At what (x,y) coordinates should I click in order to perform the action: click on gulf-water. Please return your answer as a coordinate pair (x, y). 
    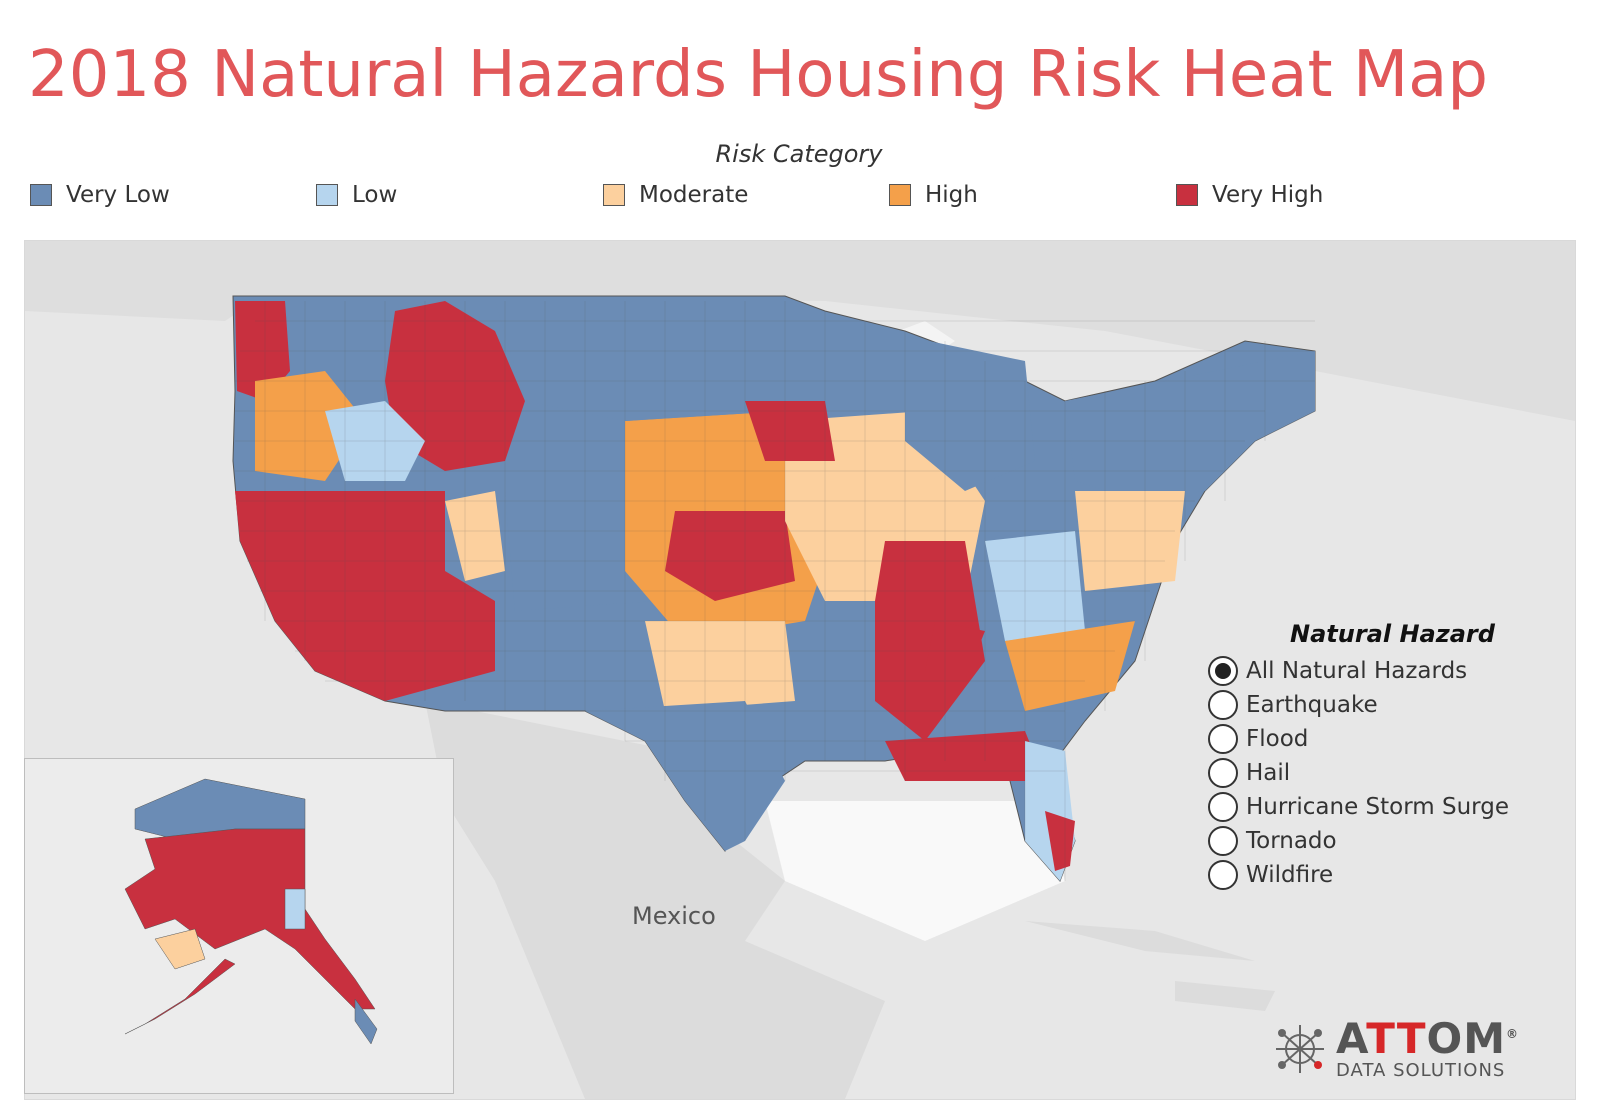
    Looking at the image, I should click on (915, 871).